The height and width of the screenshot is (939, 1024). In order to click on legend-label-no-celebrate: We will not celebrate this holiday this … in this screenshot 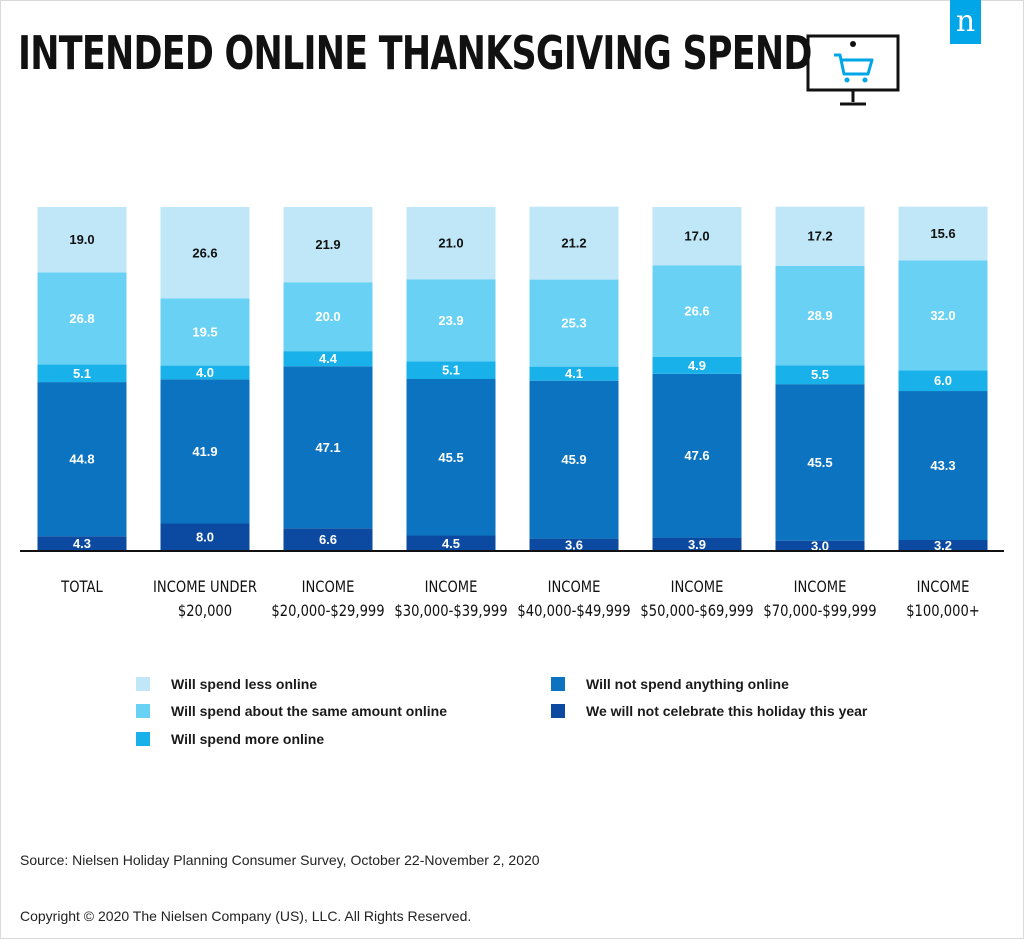, I will do `click(727, 711)`.